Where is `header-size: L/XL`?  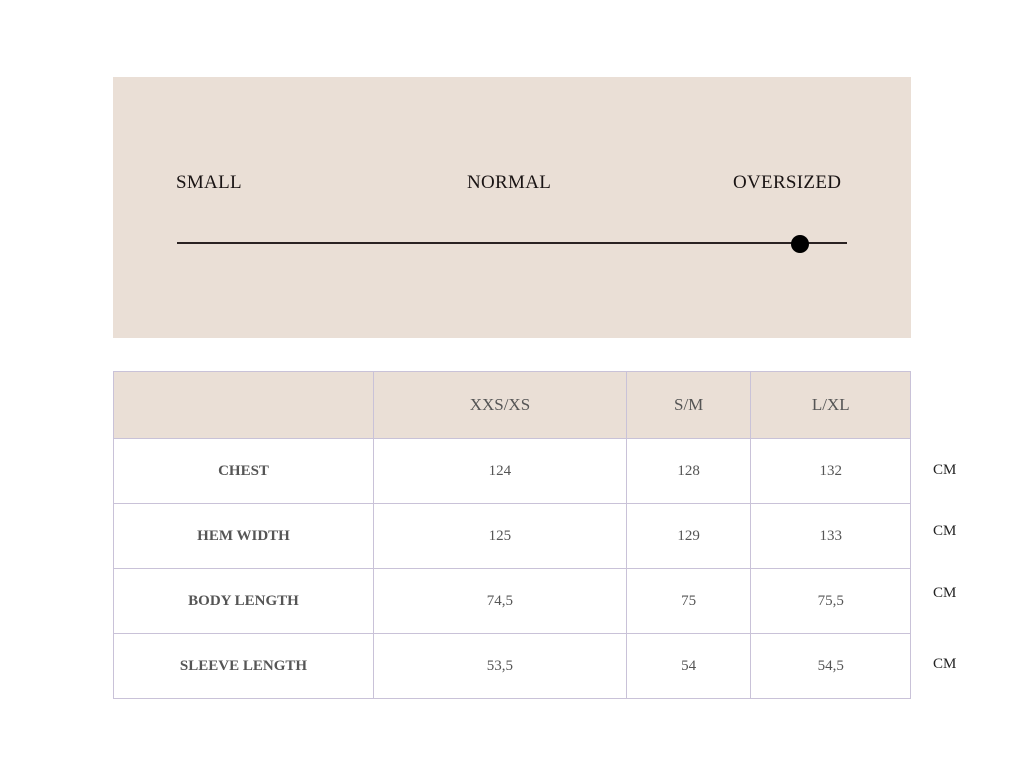 header-size: L/XL is located at coordinates (830, 405).